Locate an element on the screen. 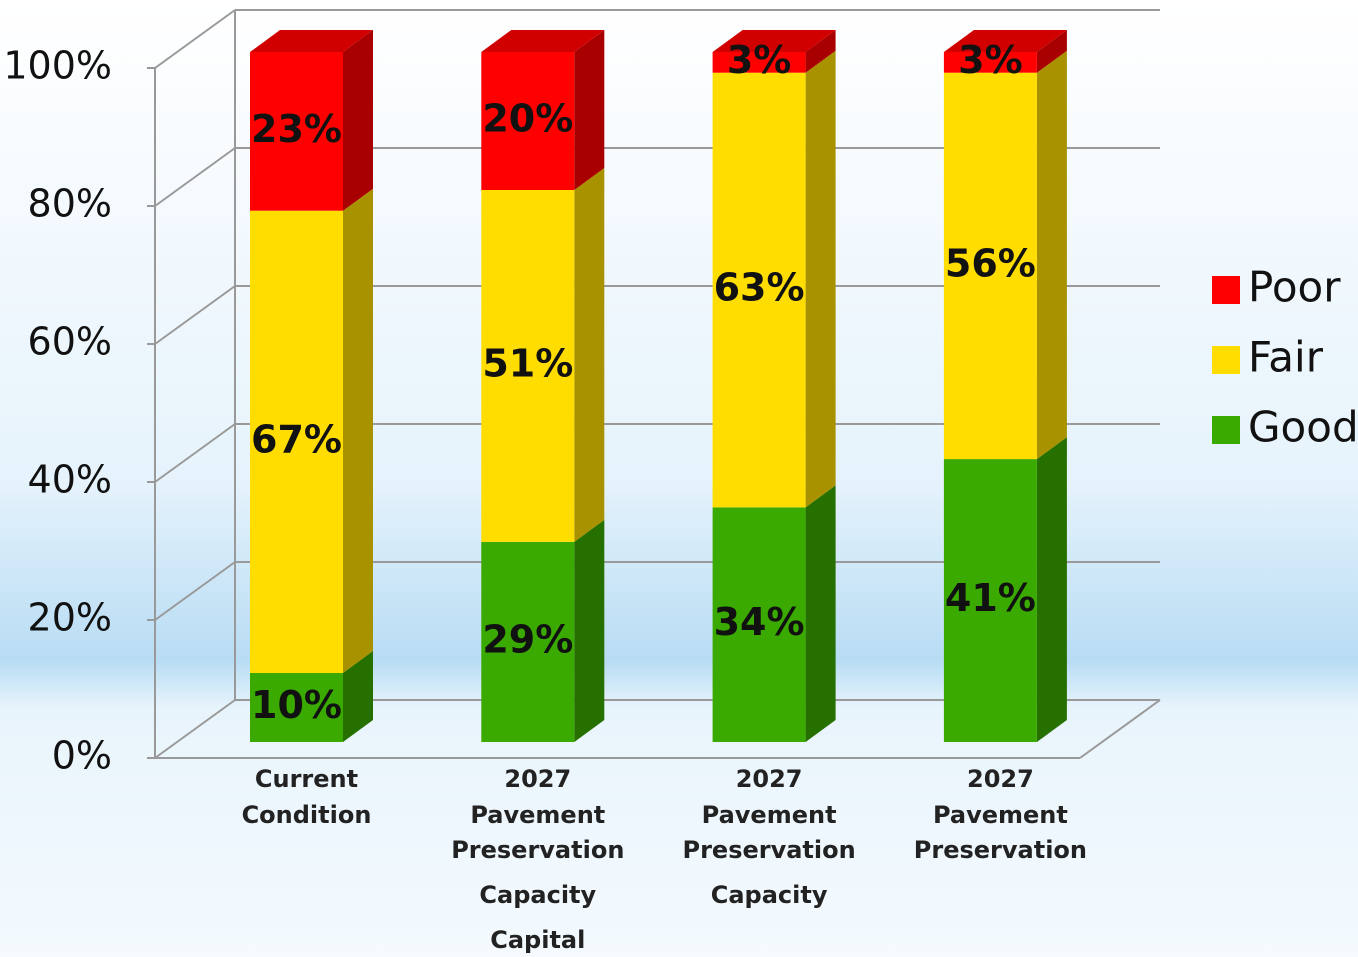 The image size is (1358, 957). value-label: 51% is located at coordinates (527, 363).